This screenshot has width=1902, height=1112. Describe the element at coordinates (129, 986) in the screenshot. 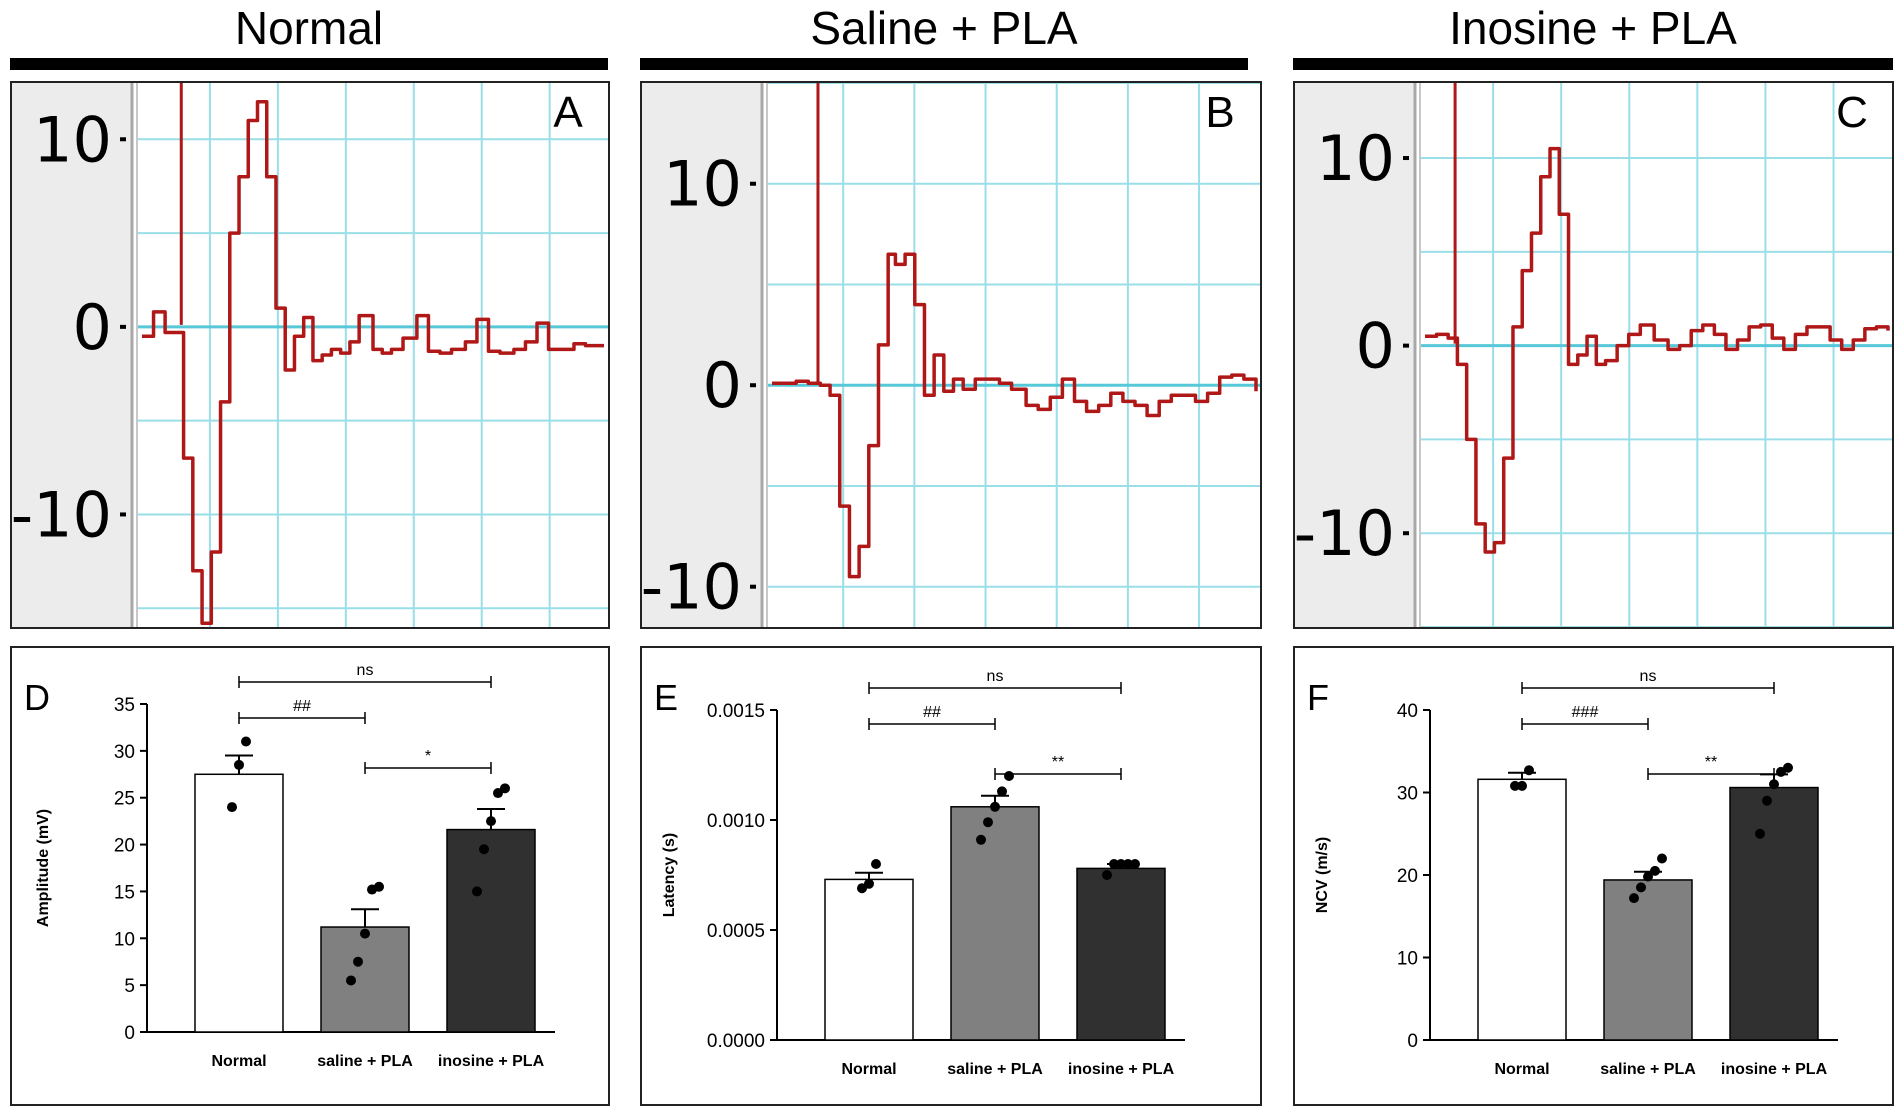

I see `y-tick-label: 5` at that location.